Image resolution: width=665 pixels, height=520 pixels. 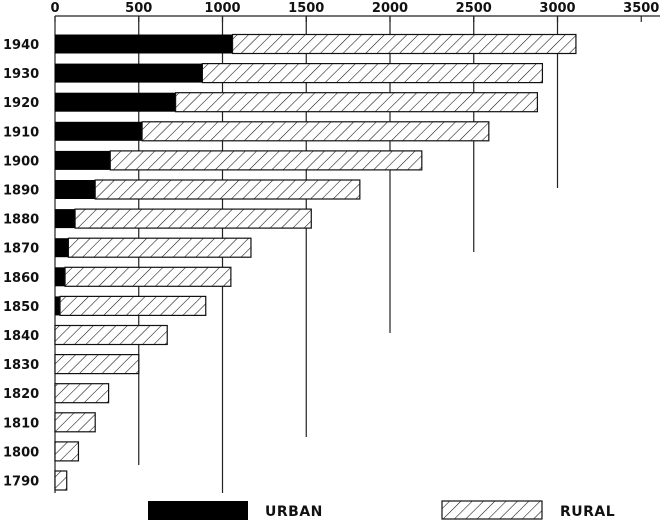 What do you see at coordinates (372, 73) in the screenshot?
I see `bar-rural-1930` at bounding box center [372, 73].